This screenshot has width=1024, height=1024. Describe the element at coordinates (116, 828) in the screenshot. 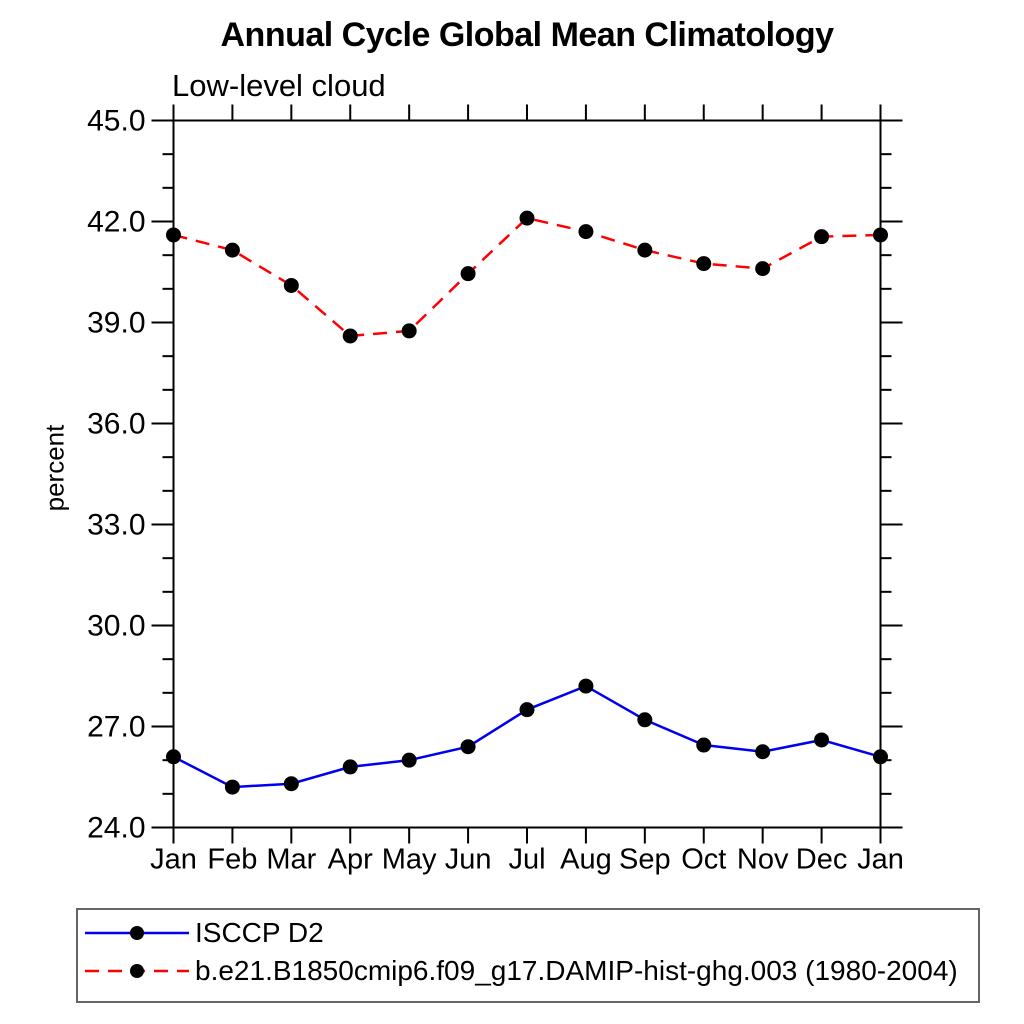

I see `y-tick-label: 24.0` at that location.